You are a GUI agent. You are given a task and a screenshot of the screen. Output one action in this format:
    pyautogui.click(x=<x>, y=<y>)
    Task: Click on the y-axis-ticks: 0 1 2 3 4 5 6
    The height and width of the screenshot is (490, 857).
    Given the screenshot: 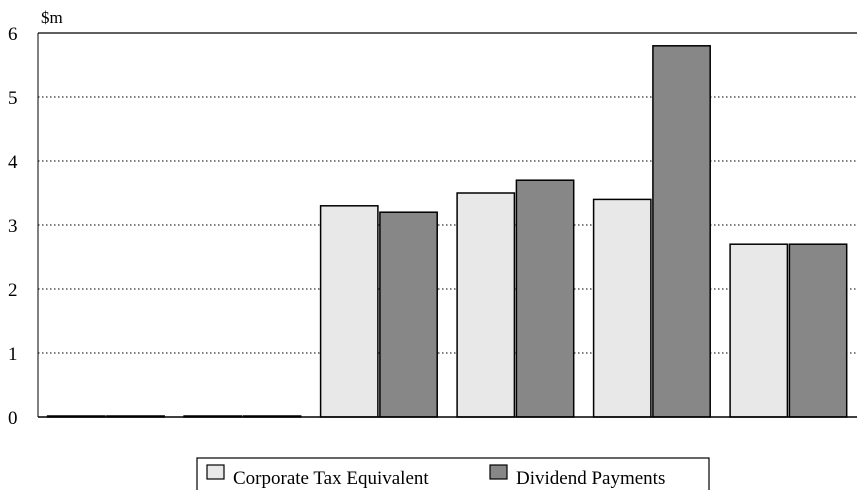 What is the action you would take?
    pyautogui.click(x=13, y=226)
    